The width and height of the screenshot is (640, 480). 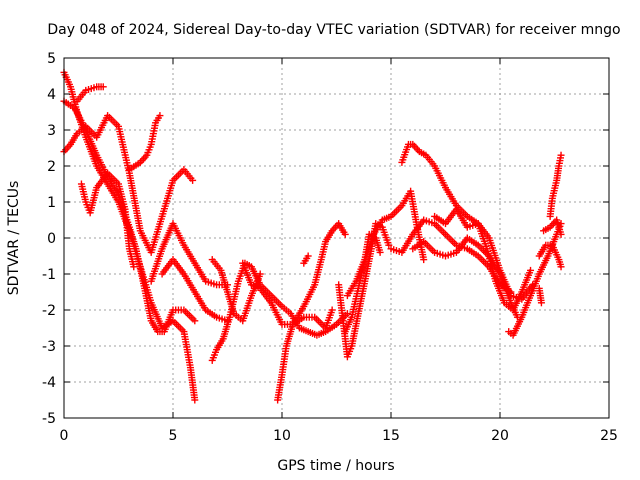 What do you see at coordinates (552, 227) in the screenshot?
I see `series-sat-w` at bounding box center [552, 227].